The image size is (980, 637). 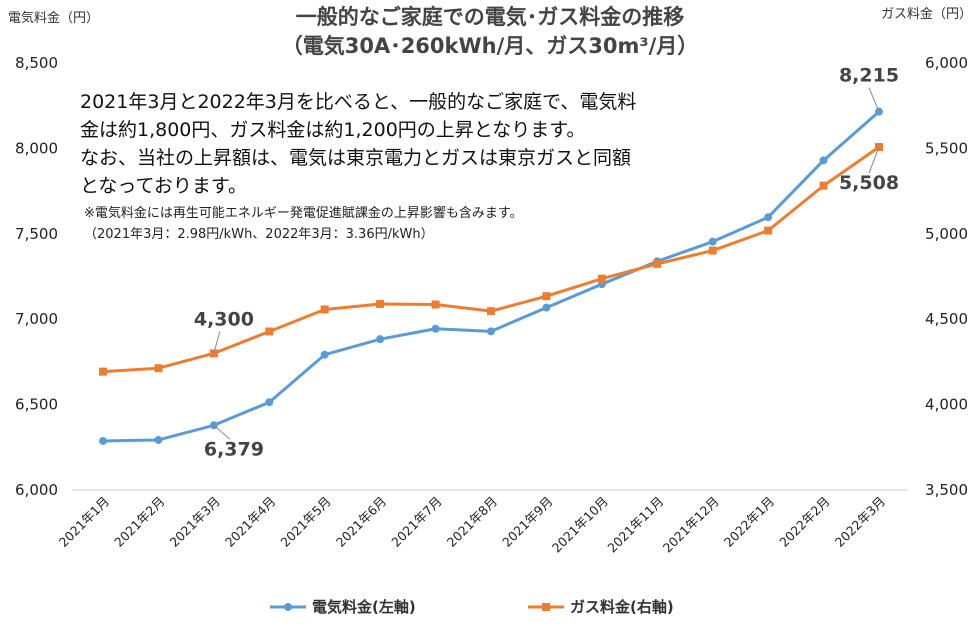 What do you see at coordinates (53, 18) in the screenshot?
I see `left-axis-title: 電気料金（円）` at bounding box center [53, 18].